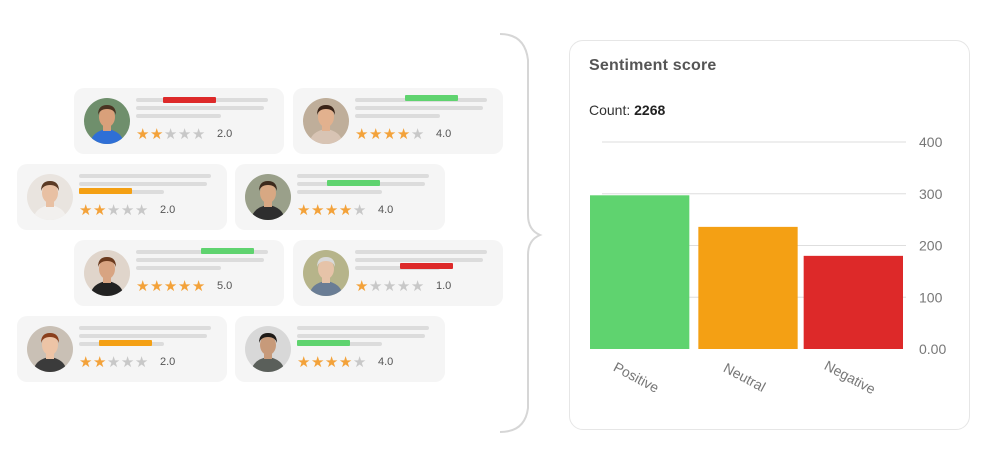  I want to click on y-tick-label: 400, so click(931, 142).